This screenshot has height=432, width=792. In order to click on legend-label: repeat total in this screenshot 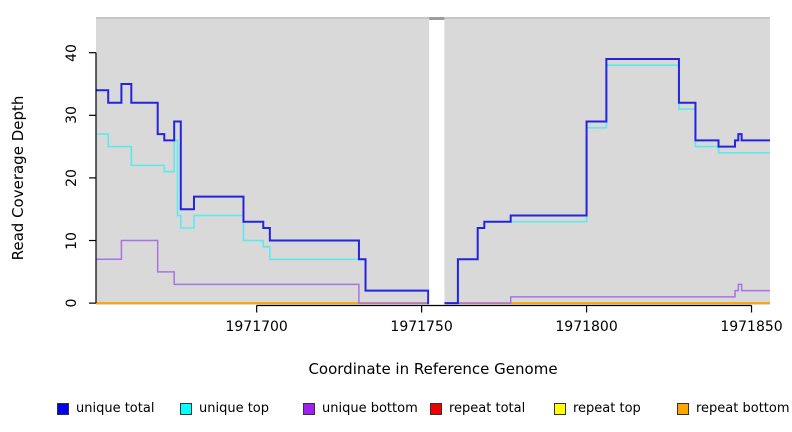, I will do `click(487, 408)`.